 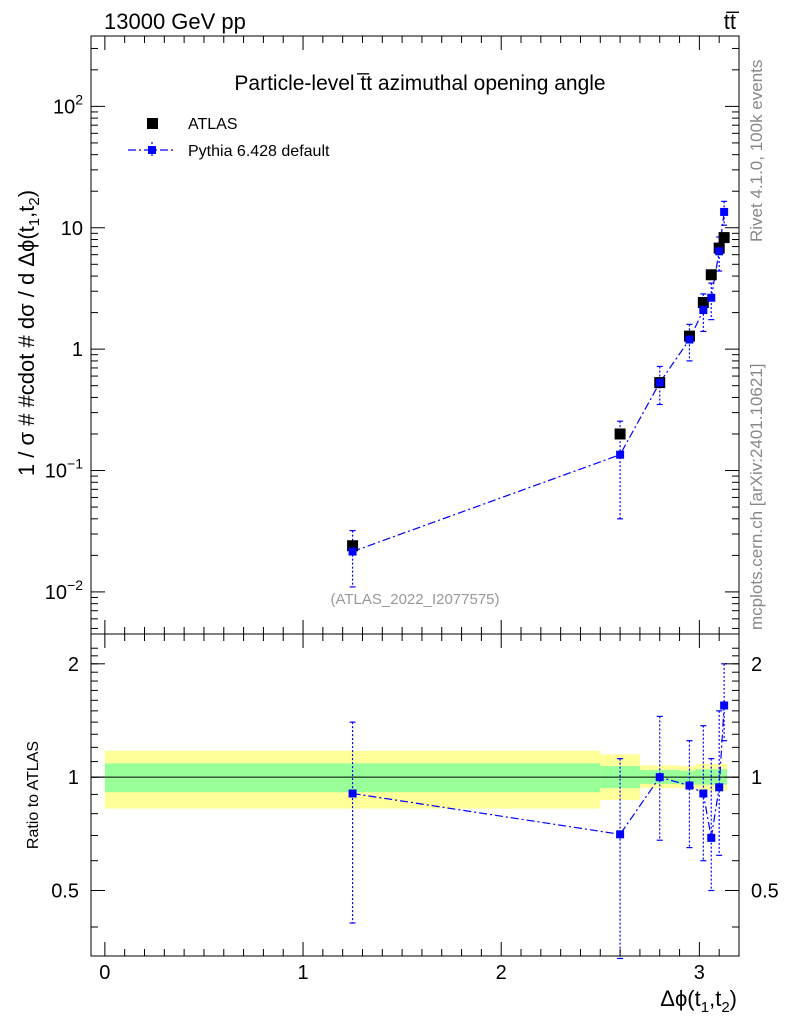 What do you see at coordinates (26, 351) in the screenshot?
I see `y-label-main: 1 / σ # #cdot # dσ / d Δϕ(t` at bounding box center [26, 351].